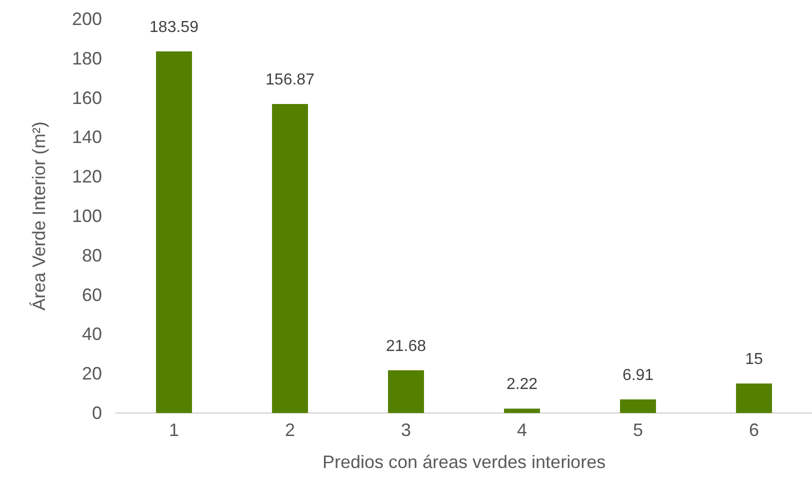 The height and width of the screenshot is (484, 812). What do you see at coordinates (754, 430) in the screenshot?
I see `x-tick-label: 6` at bounding box center [754, 430].